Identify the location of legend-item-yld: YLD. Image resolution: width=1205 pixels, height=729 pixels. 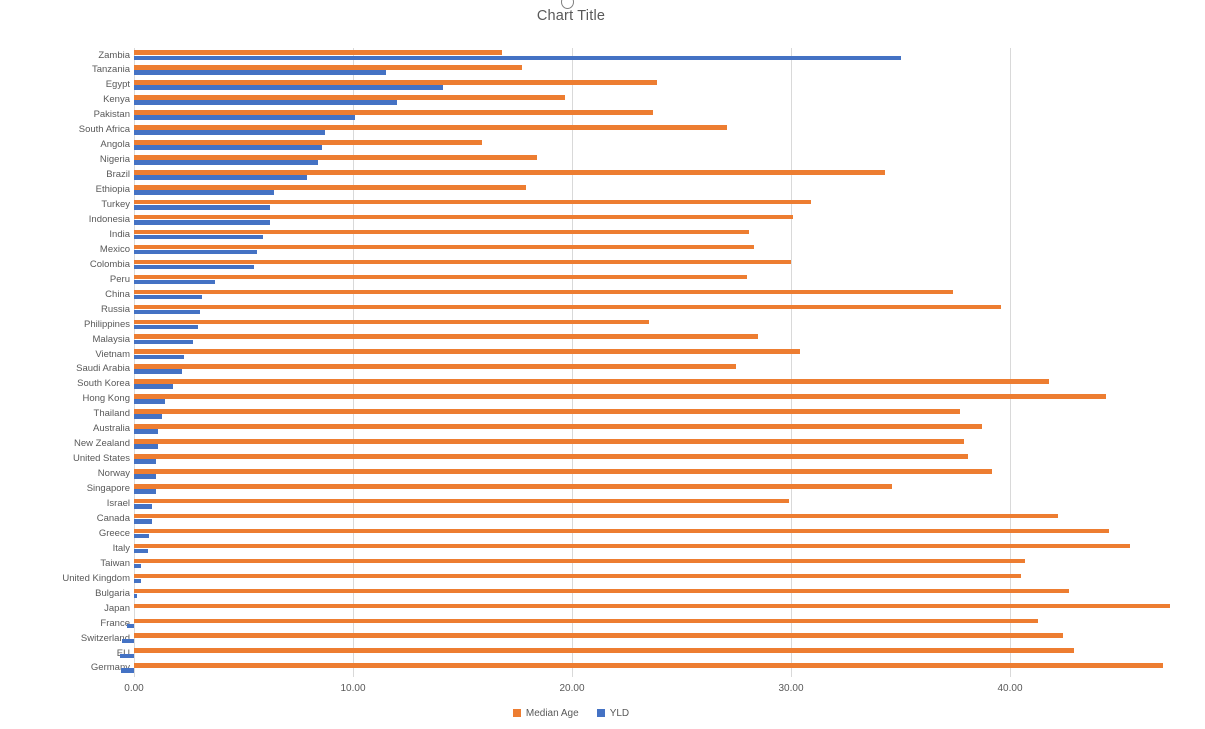
(612, 713).